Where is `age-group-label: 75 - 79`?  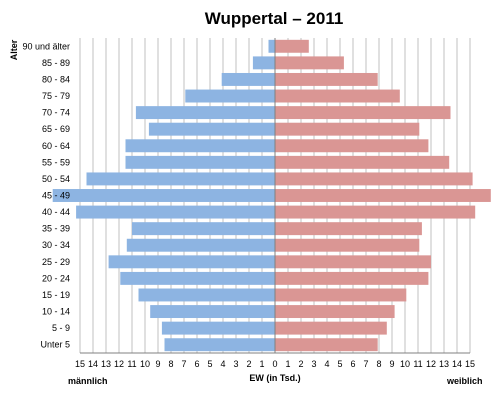
age-group-label: 75 - 79 is located at coordinates (56, 96).